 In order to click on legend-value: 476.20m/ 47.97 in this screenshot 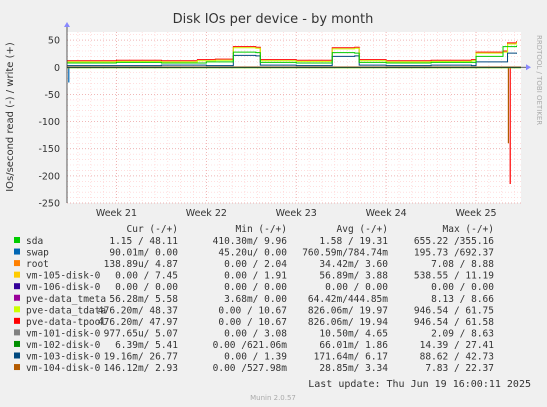, I will do `click(138, 322)`.